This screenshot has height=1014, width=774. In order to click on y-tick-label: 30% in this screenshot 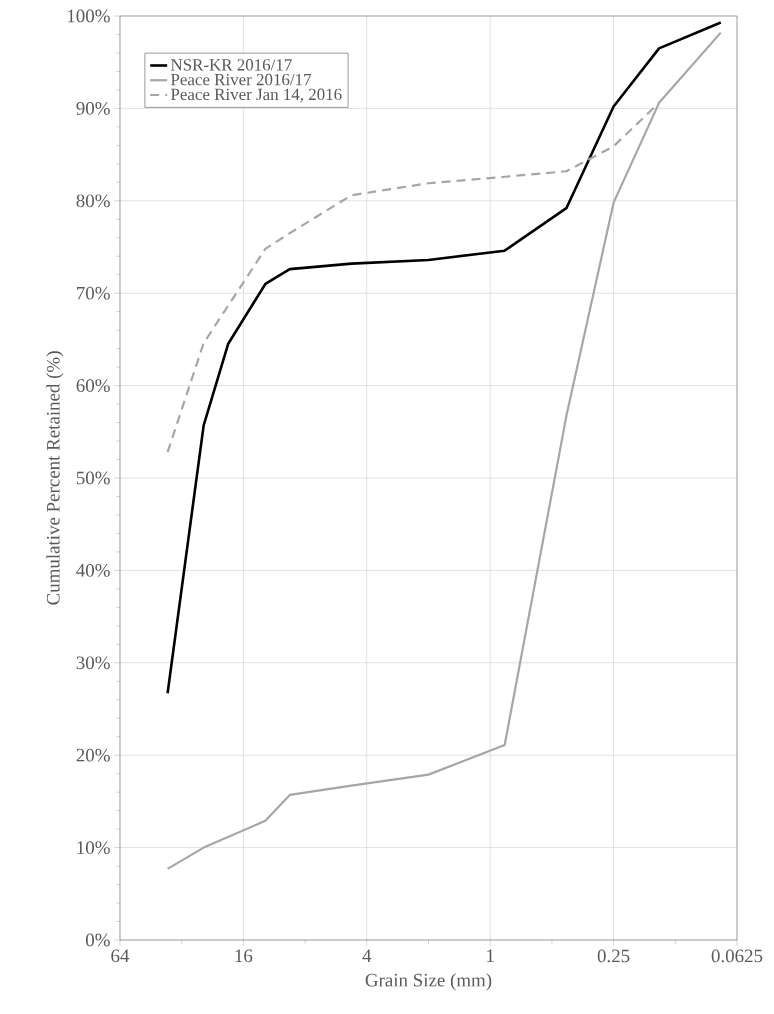, I will do `click(93, 663)`.